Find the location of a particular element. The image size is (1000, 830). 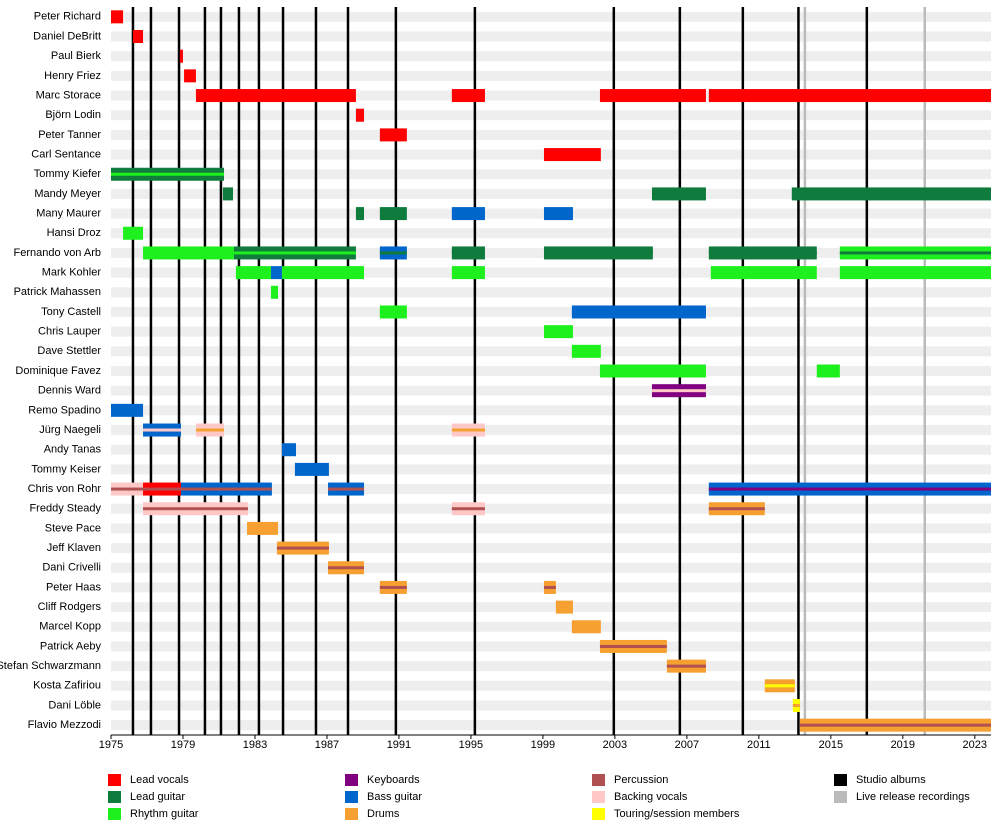

member-name: Daniel DeBritt is located at coordinates (67, 36).